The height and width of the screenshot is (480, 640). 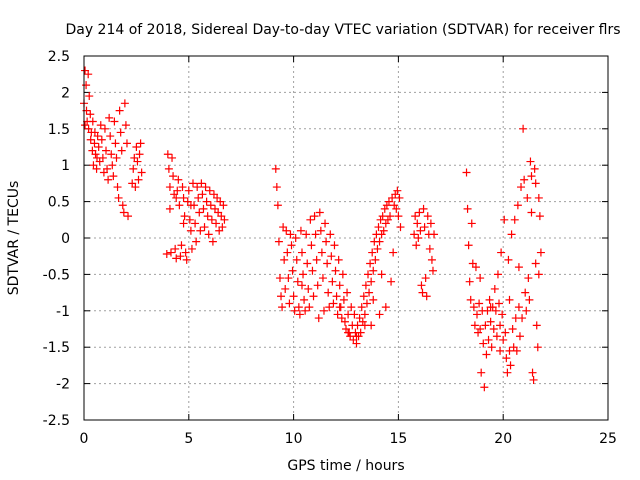 What do you see at coordinates (56, 421) in the screenshot?
I see `y-tick-label: -2.5` at bounding box center [56, 421].